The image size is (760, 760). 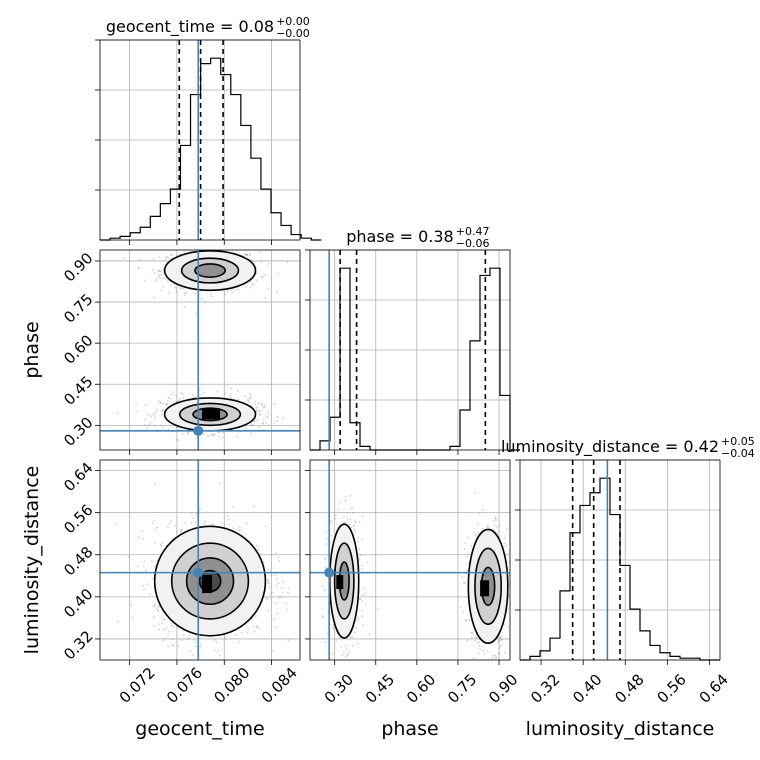 What do you see at coordinates (738, 441) in the screenshot?
I see `panel-title-sup: +0.05` at bounding box center [738, 441].